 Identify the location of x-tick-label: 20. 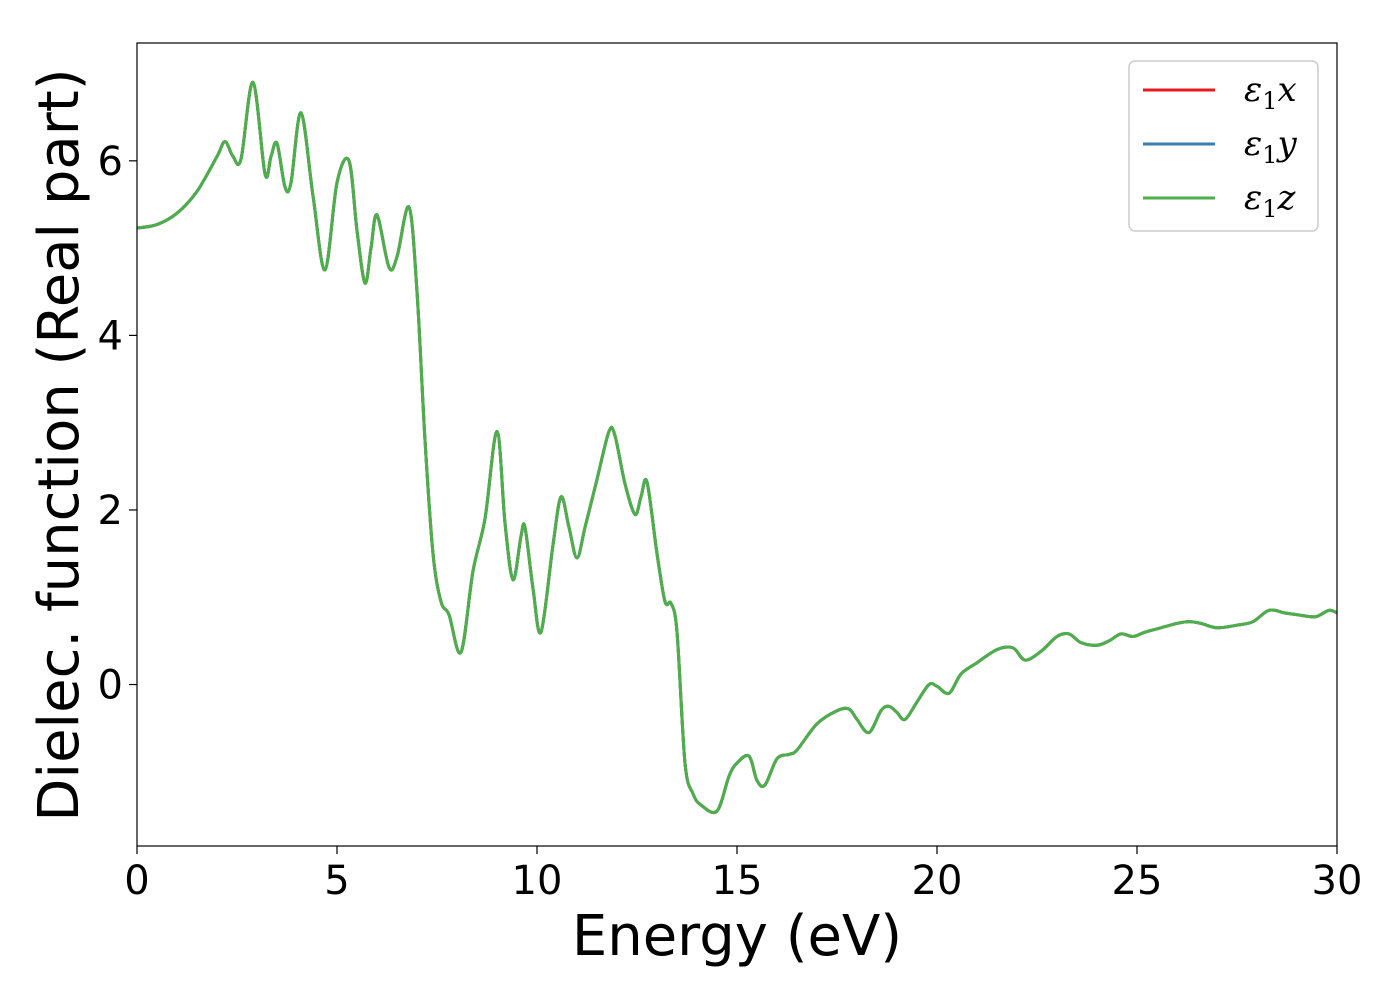
(937, 881).